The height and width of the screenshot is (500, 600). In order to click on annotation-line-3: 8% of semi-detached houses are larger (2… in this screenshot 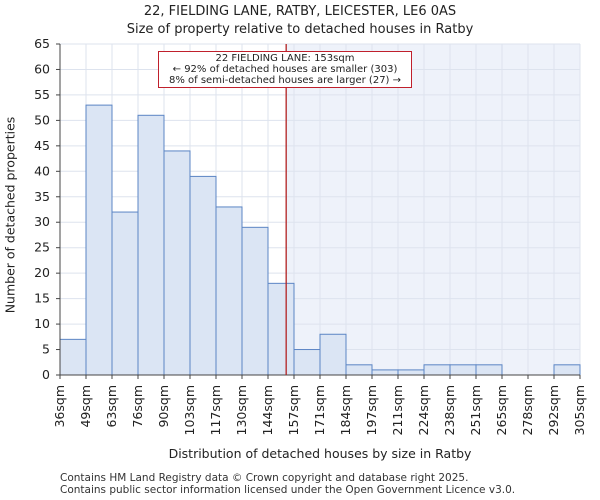, I will do `click(285, 80)`.